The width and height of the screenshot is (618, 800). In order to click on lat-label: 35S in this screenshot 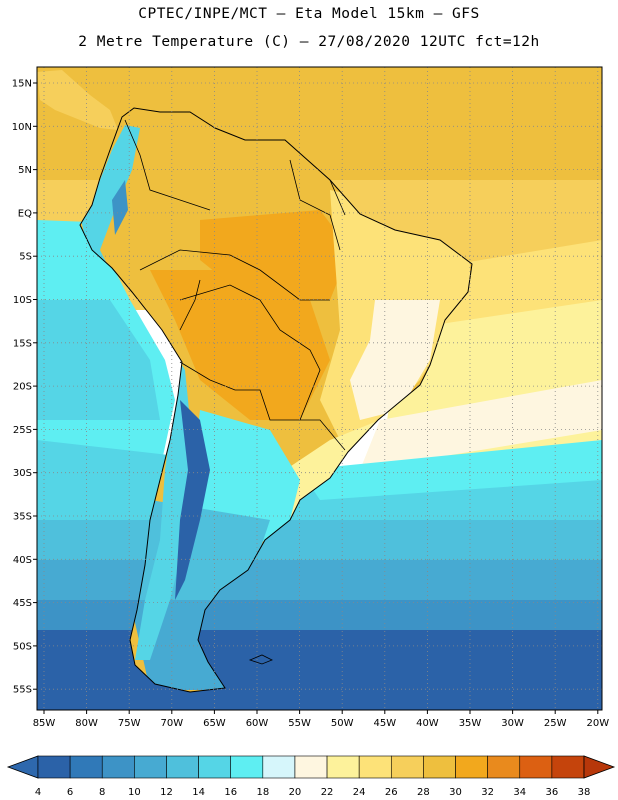, I will do `click(22, 517)`.